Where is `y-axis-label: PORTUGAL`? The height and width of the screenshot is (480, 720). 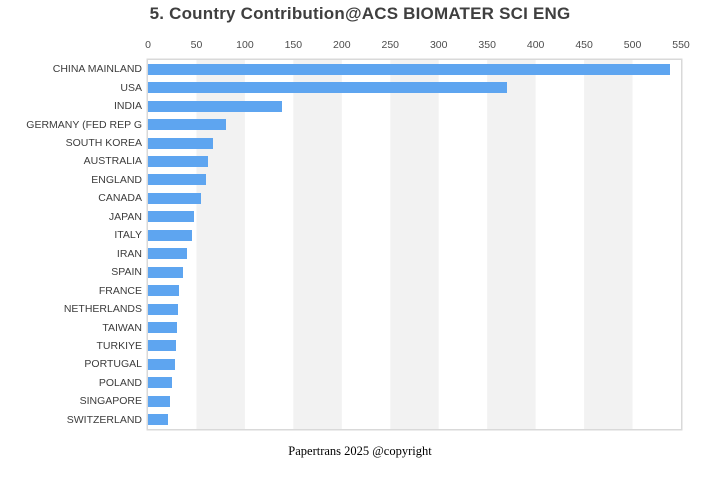
y-axis-label: PORTUGAL is located at coordinates (113, 364).